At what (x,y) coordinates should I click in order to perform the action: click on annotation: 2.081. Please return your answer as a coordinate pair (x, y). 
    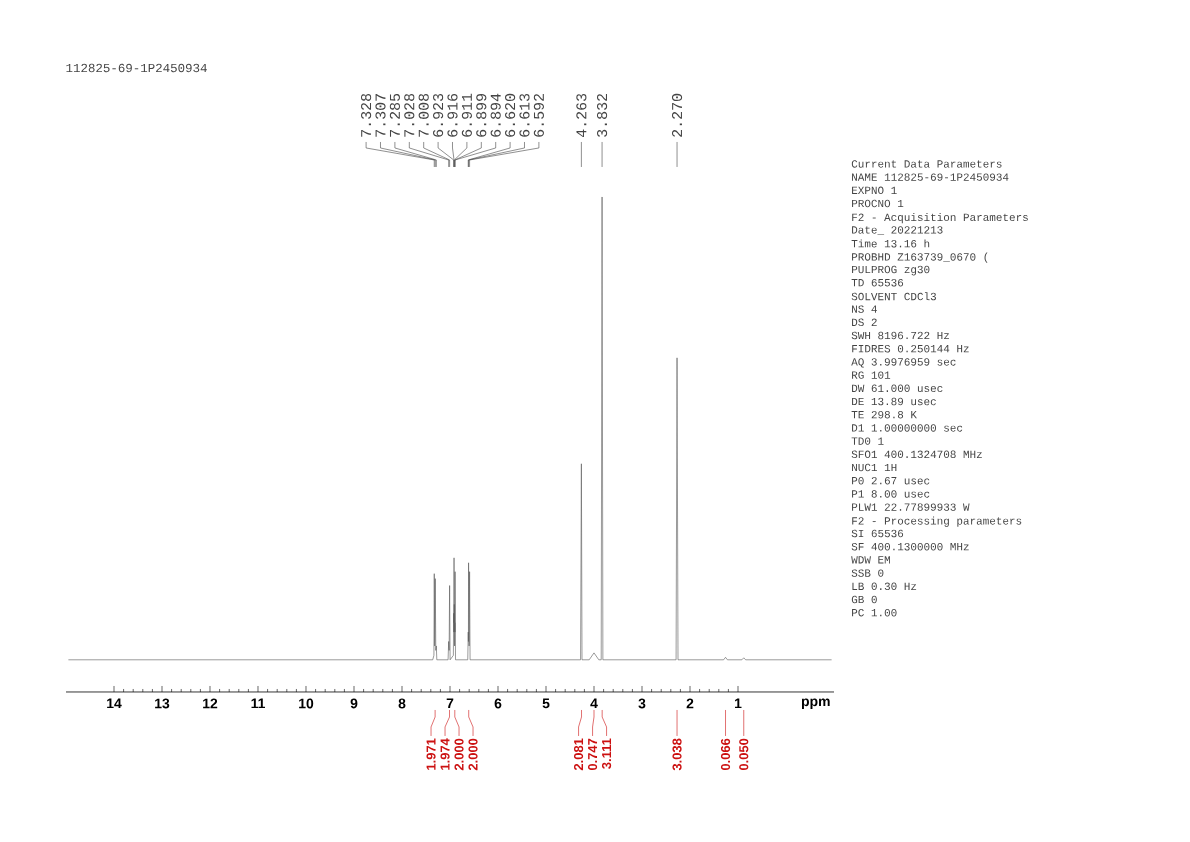
    Looking at the image, I should click on (578, 754).